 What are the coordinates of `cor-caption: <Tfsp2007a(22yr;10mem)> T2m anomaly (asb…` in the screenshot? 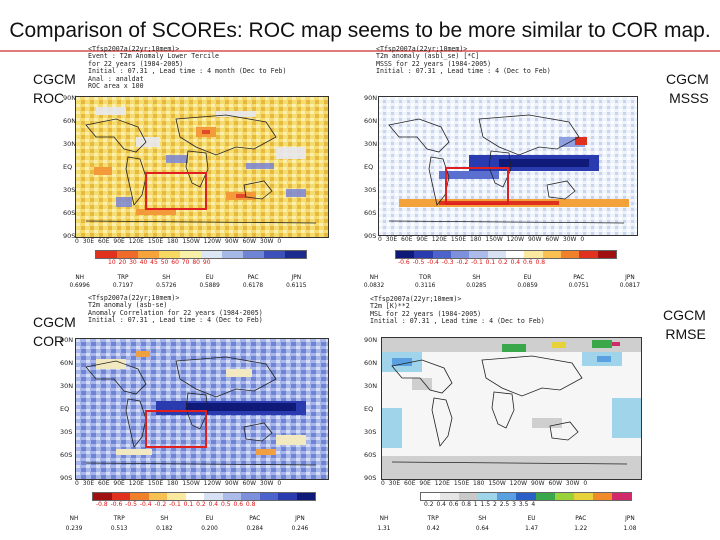 It's located at (175, 309).